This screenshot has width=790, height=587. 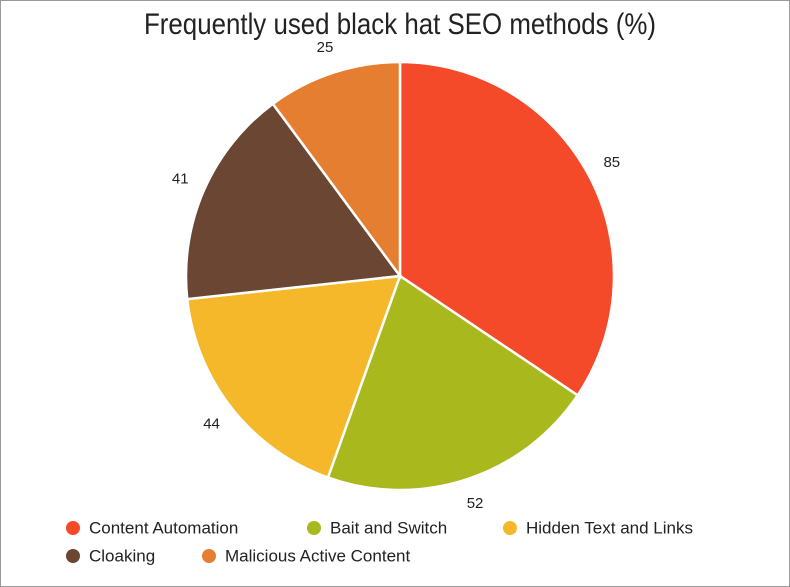 What do you see at coordinates (180, 179) in the screenshot?
I see `data-label: 41` at bounding box center [180, 179].